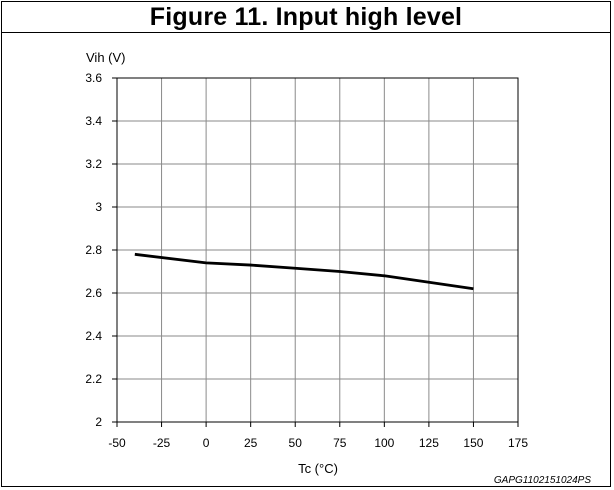 This screenshot has height=490, width=614. I want to click on x-tick-label: 0, so click(206, 443).